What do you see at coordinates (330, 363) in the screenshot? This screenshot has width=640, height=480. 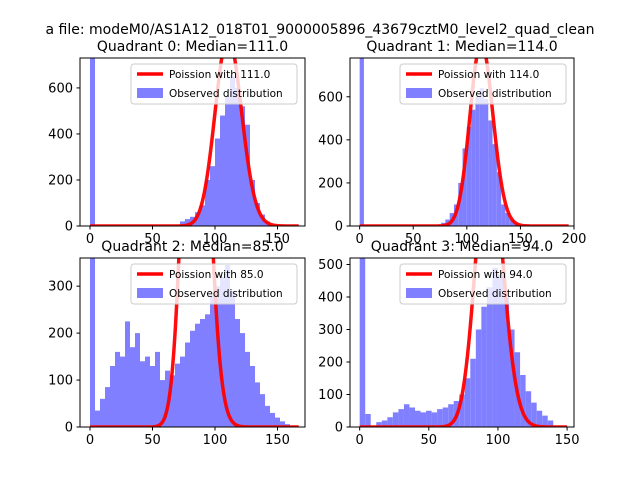 I see `y-tick-label: 200` at bounding box center [330, 363].